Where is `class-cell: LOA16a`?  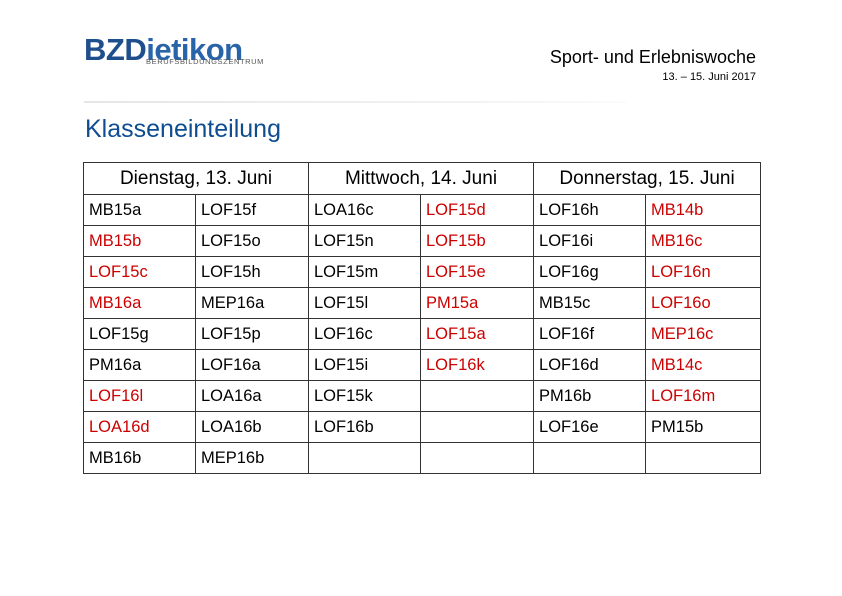 class-cell: LOA16a is located at coordinates (252, 396).